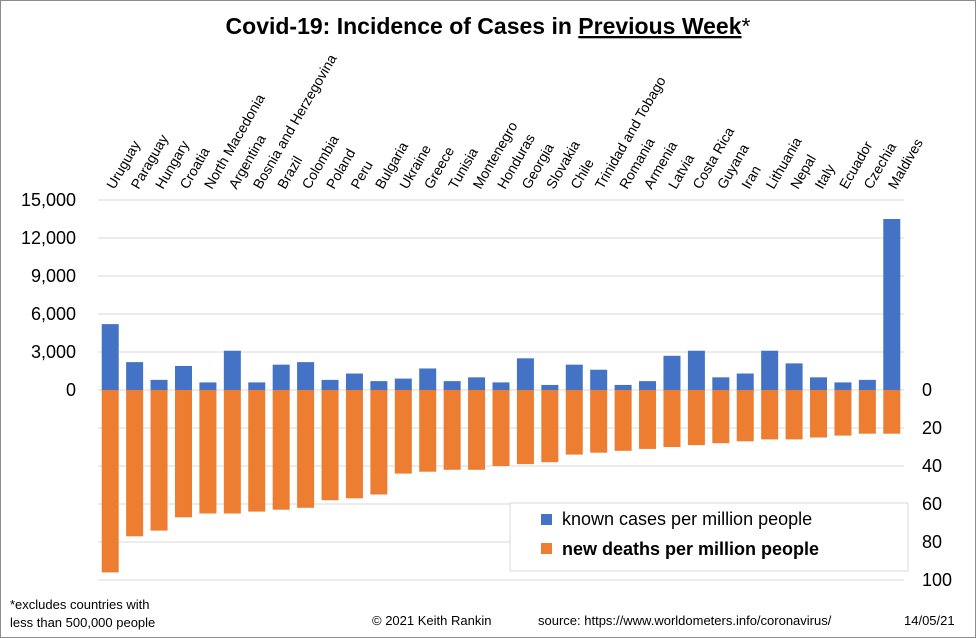 This screenshot has height=638, width=976. What do you see at coordinates (659, 26) in the screenshot?
I see `chart-title-emphasis: Previous Week` at bounding box center [659, 26].